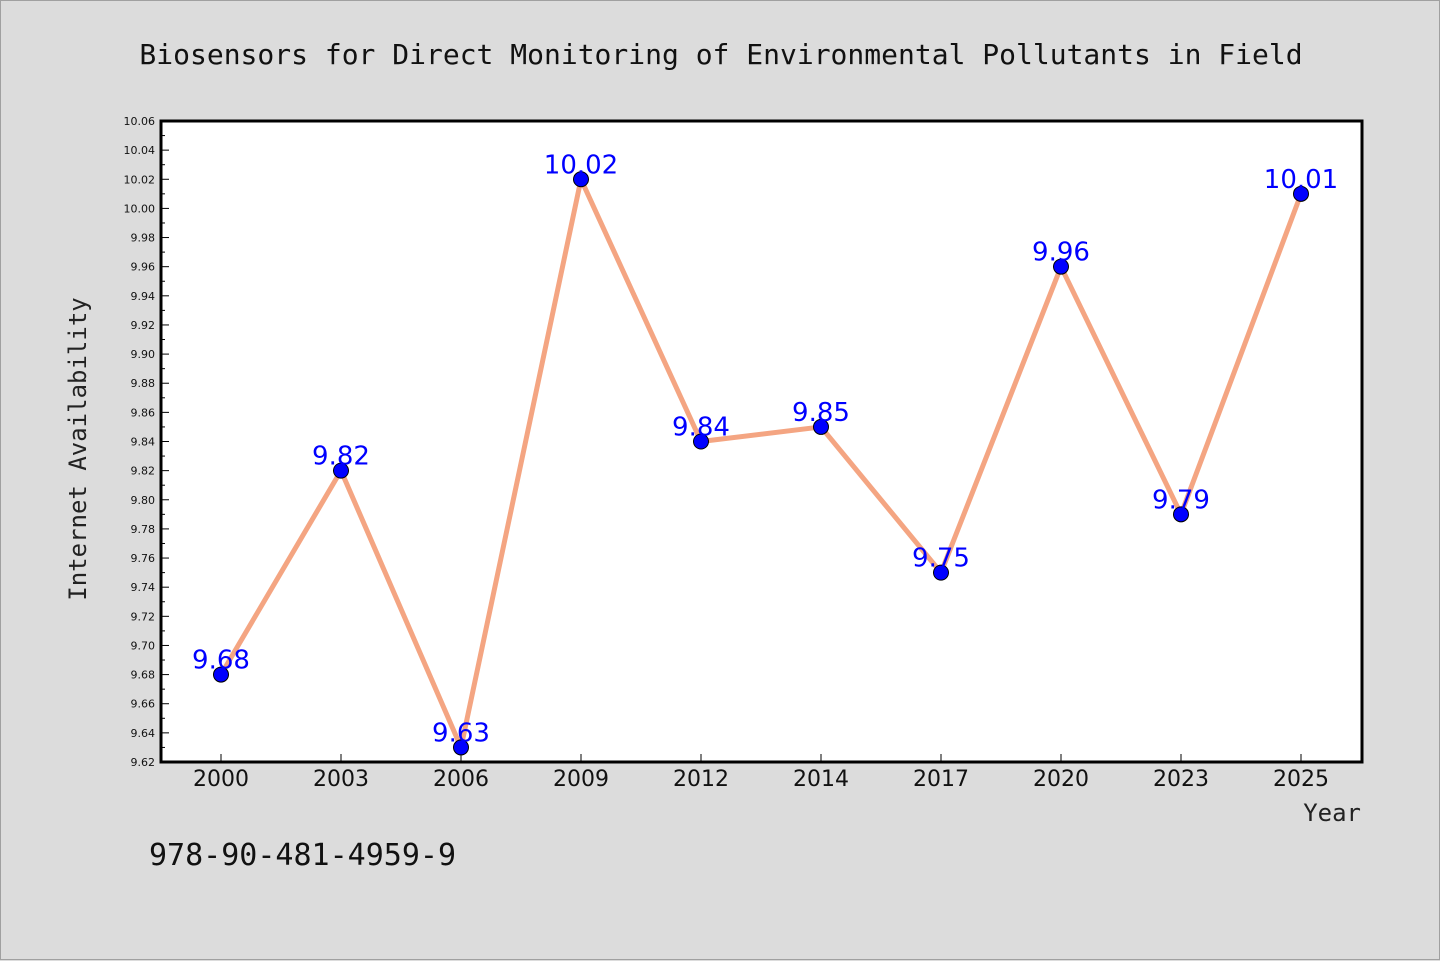 Image resolution: width=1440 pixels, height=961 pixels. What do you see at coordinates (341, 457) in the screenshot?
I see `data-label: 9.82` at bounding box center [341, 457].